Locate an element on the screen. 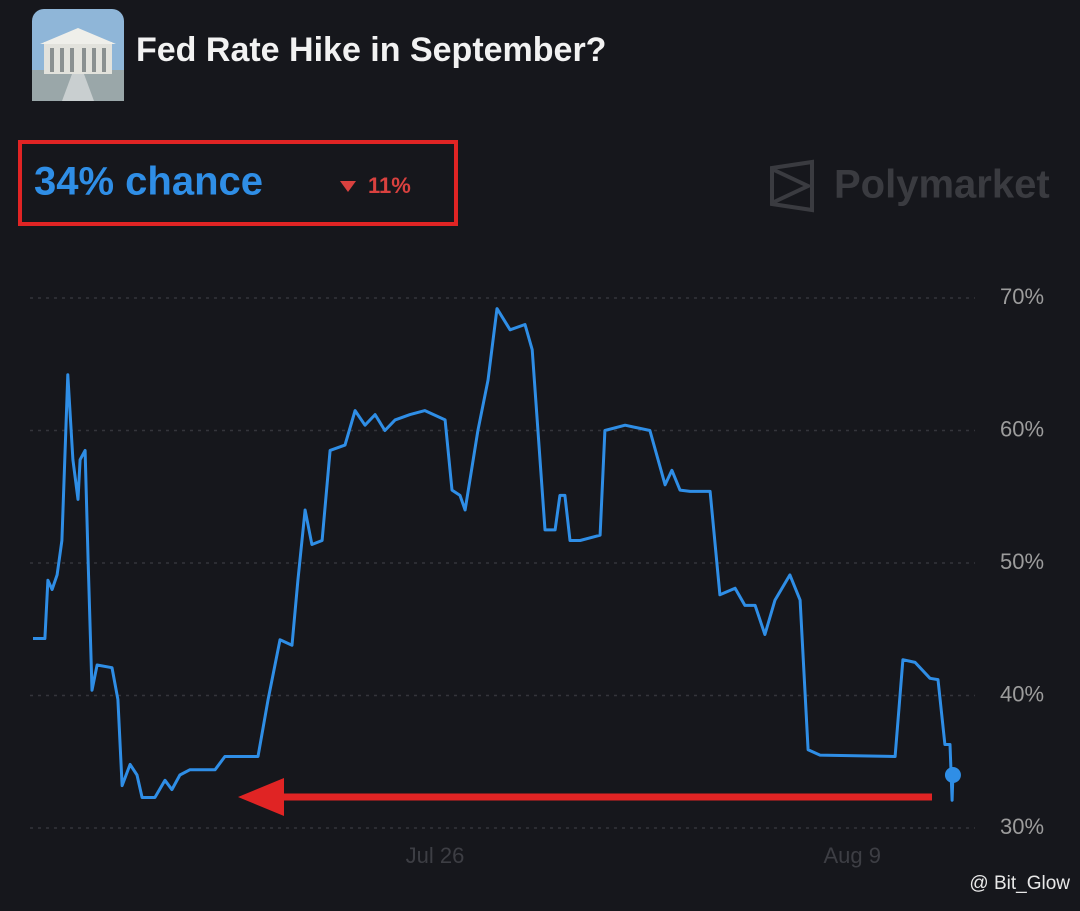  highlight-box is located at coordinates (238, 183).